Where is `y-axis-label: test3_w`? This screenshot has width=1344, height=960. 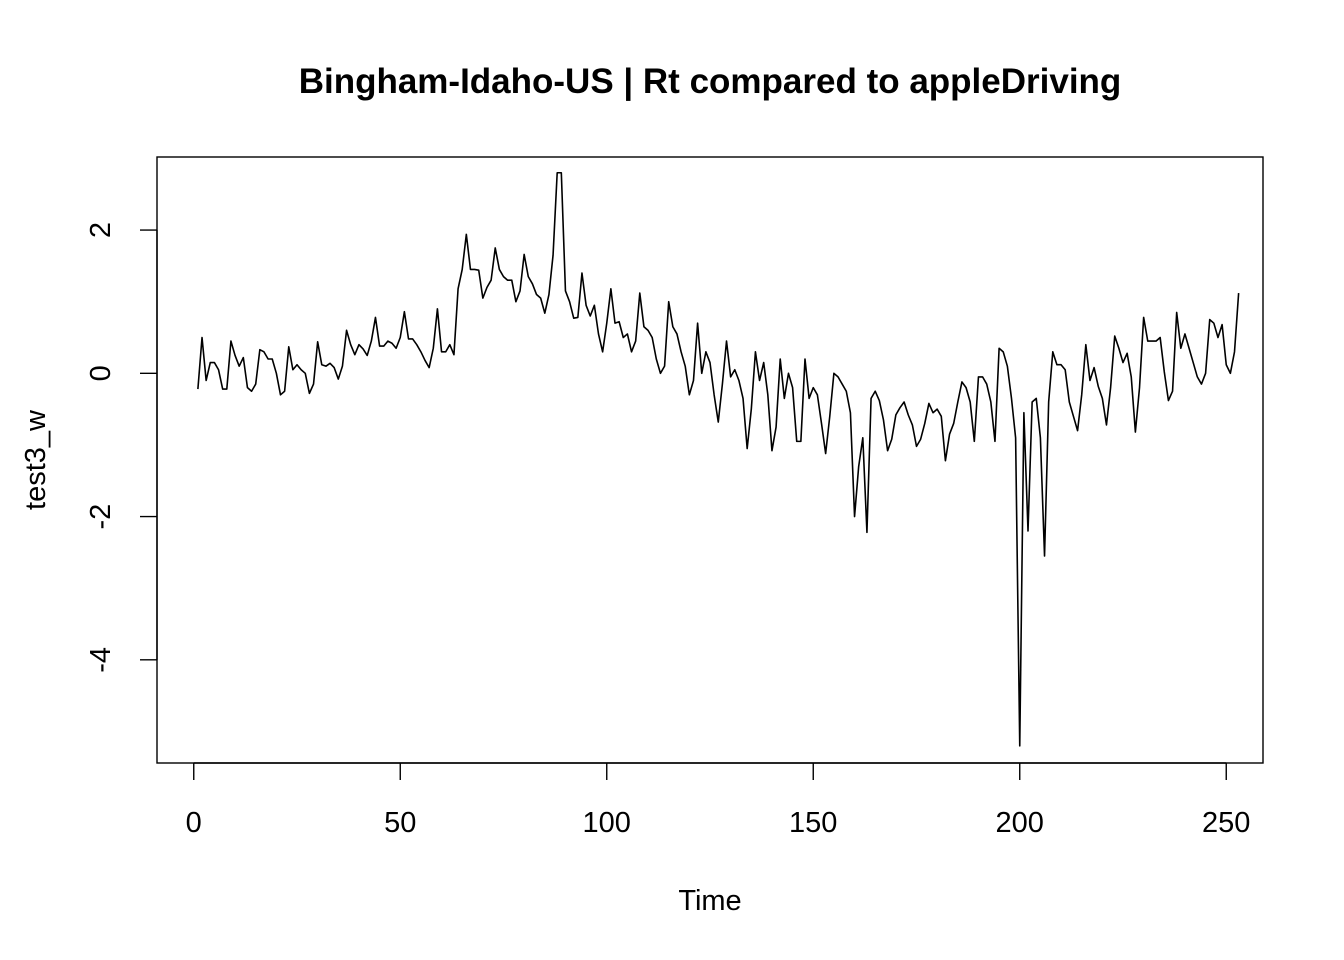 y-axis-label: test3_w is located at coordinates (36, 459).